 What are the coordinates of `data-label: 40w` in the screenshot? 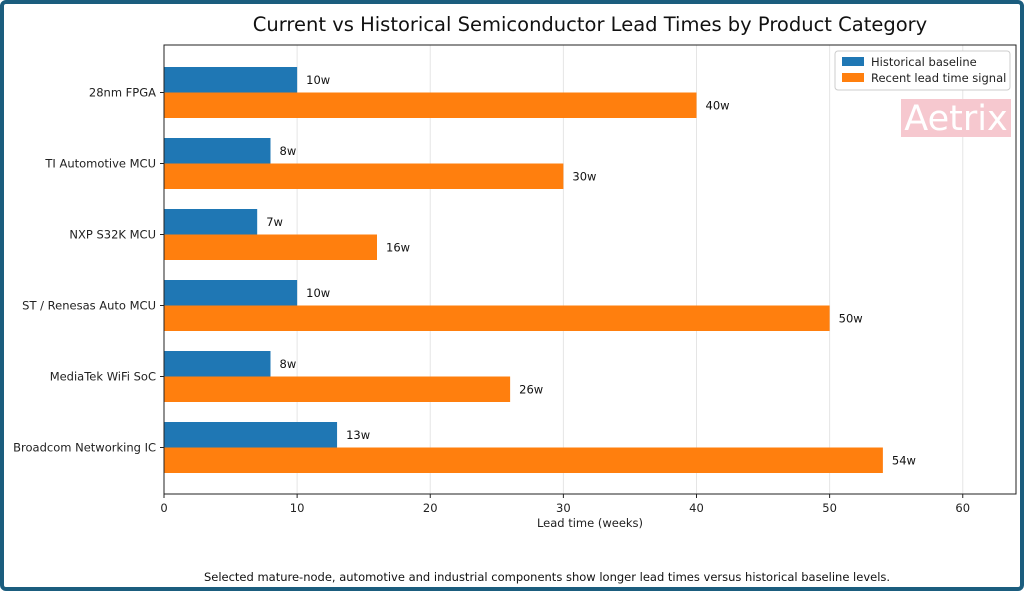 It's located at (718, 105).